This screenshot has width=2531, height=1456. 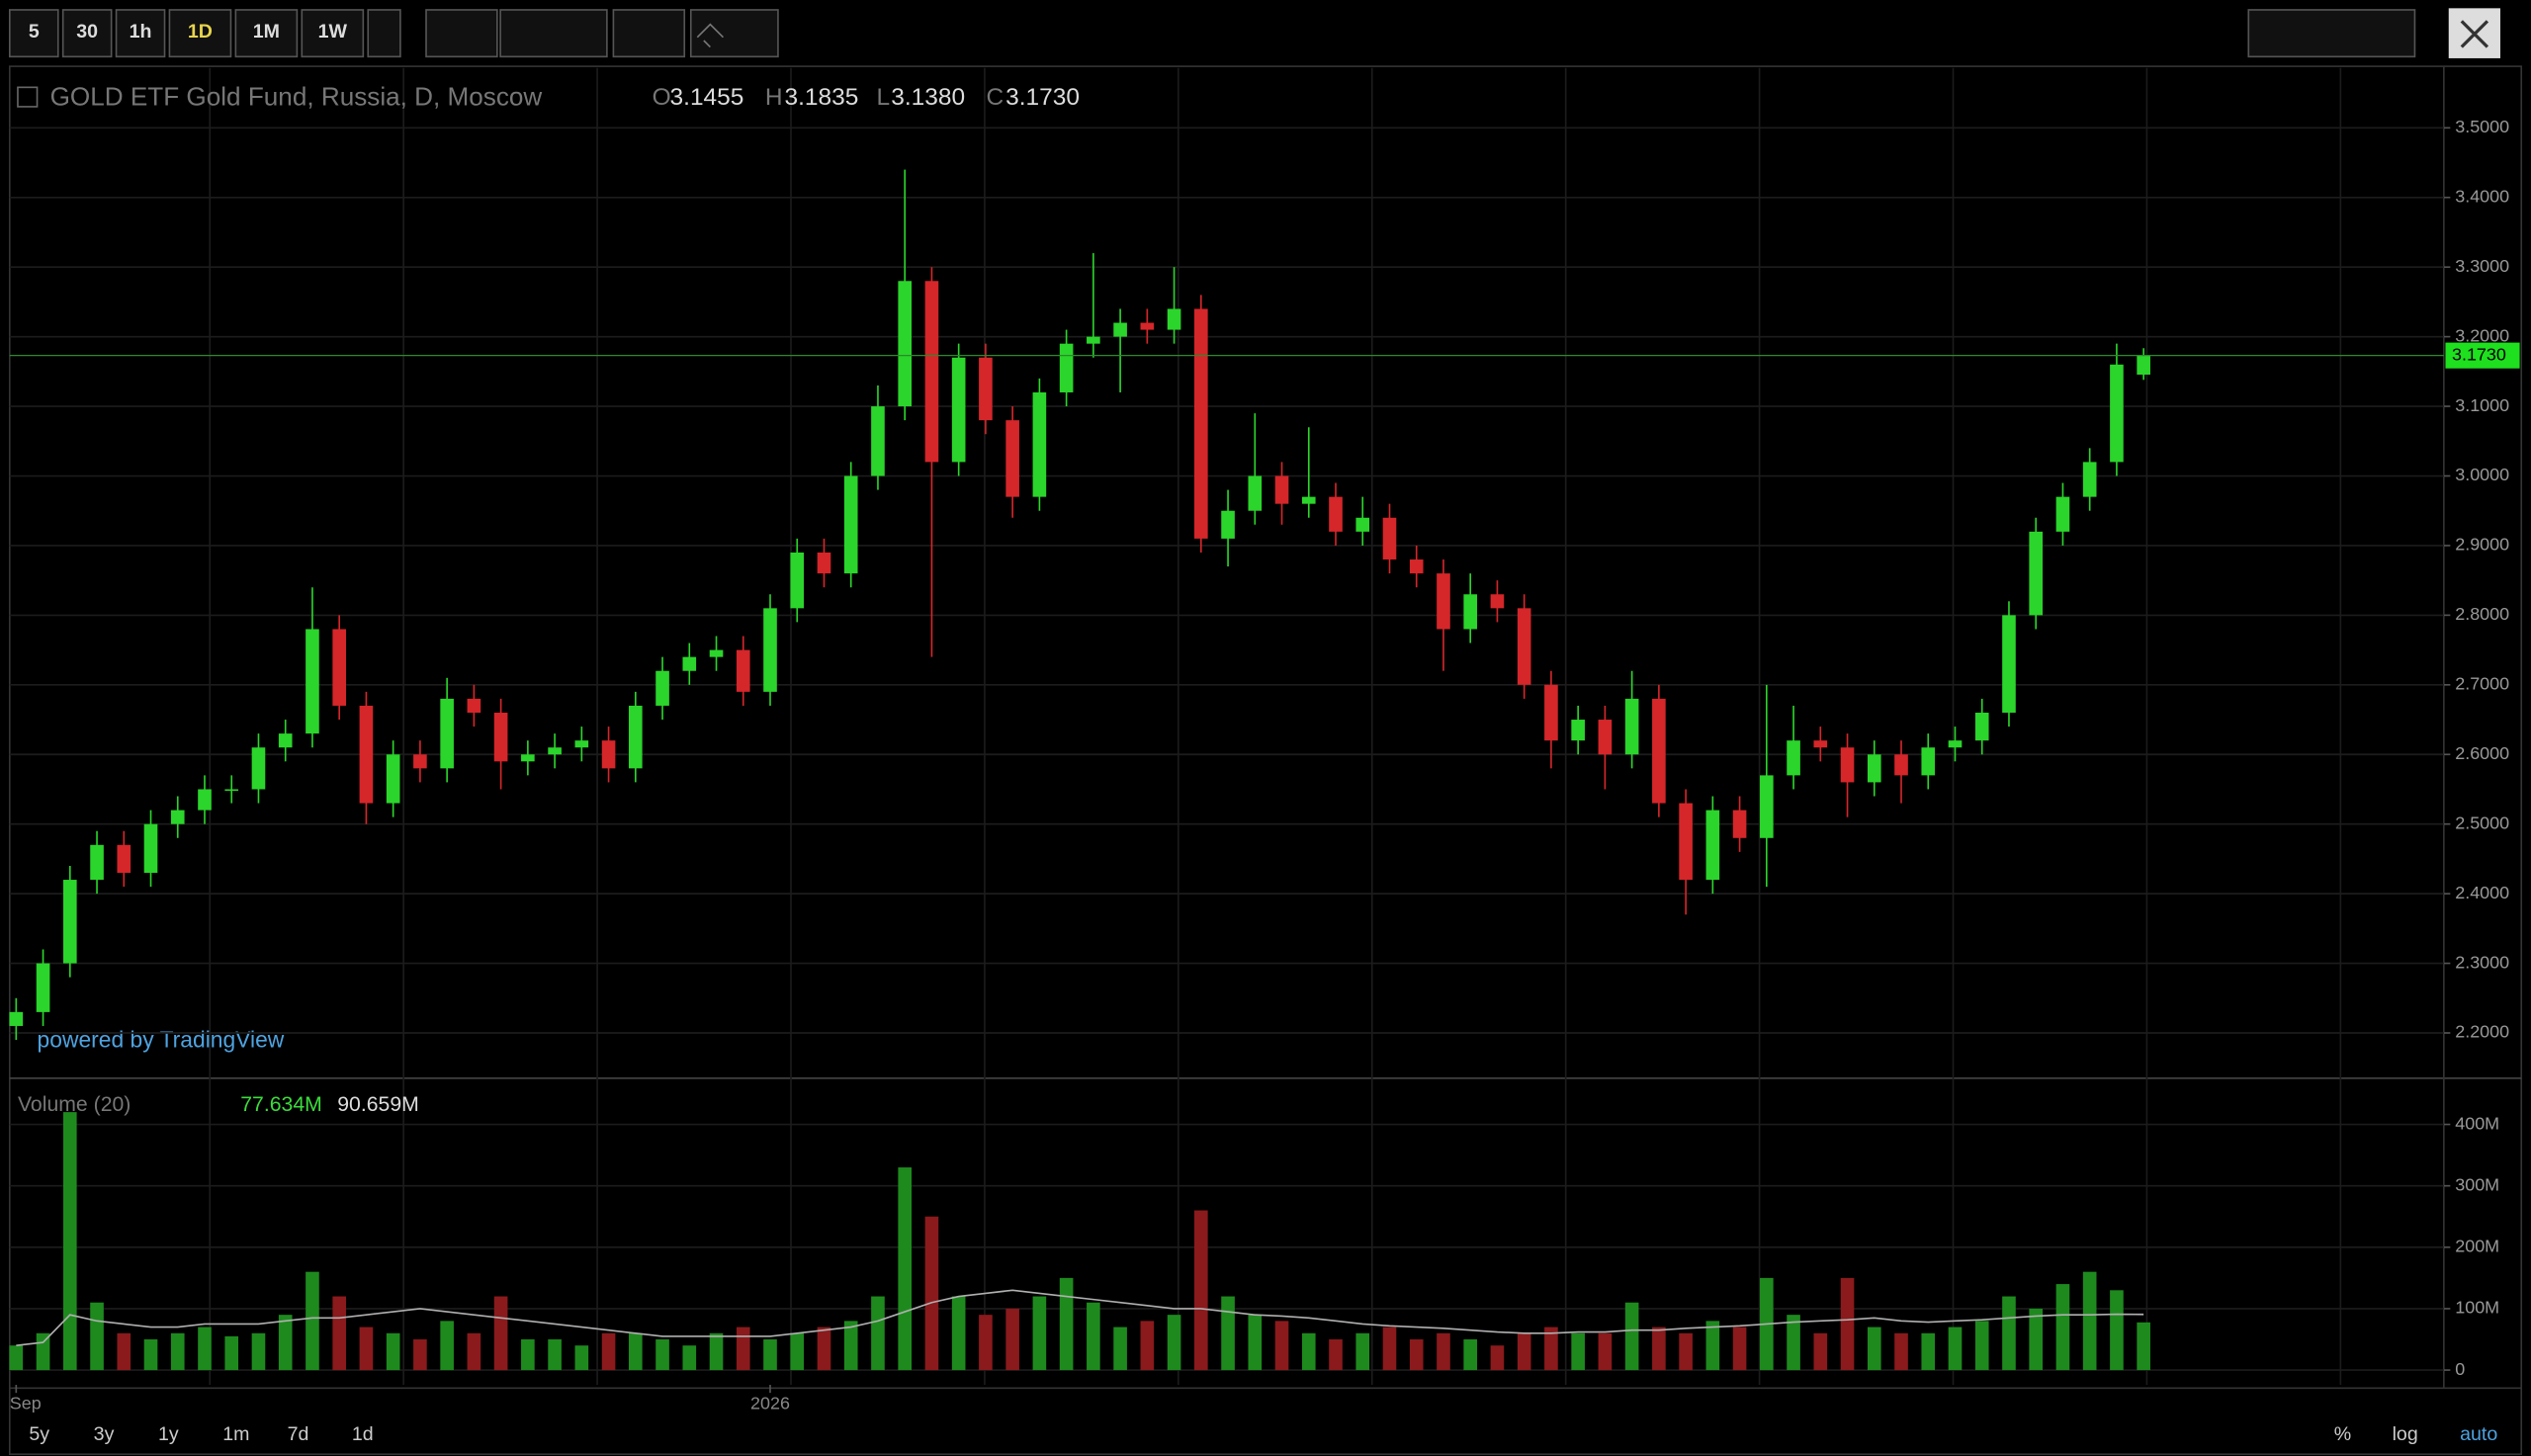 What do you see at coordinates (2482, 196) in the screenshot?
I see `y-tick-label: 3.4000` at bounding box center [2482, 196].